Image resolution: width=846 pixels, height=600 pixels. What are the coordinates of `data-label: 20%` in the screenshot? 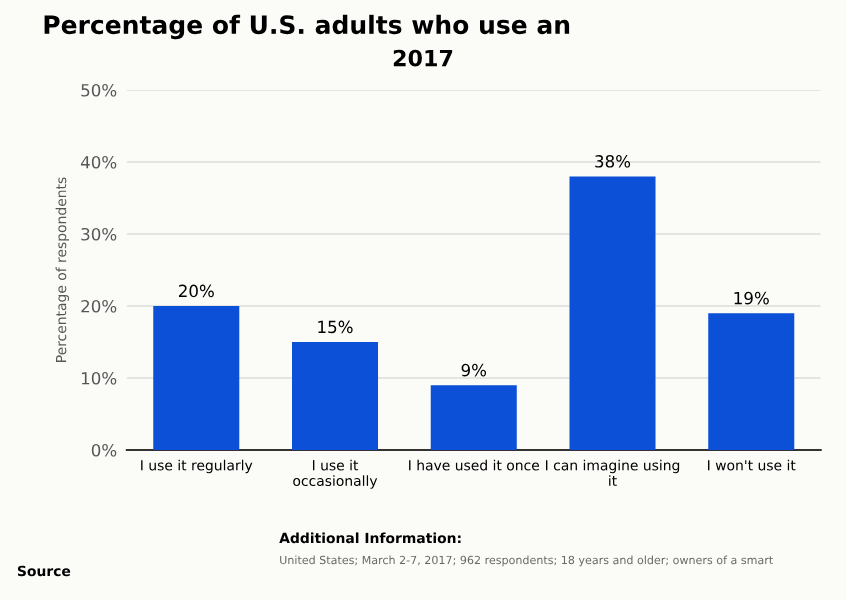 It's located at (196, 291).